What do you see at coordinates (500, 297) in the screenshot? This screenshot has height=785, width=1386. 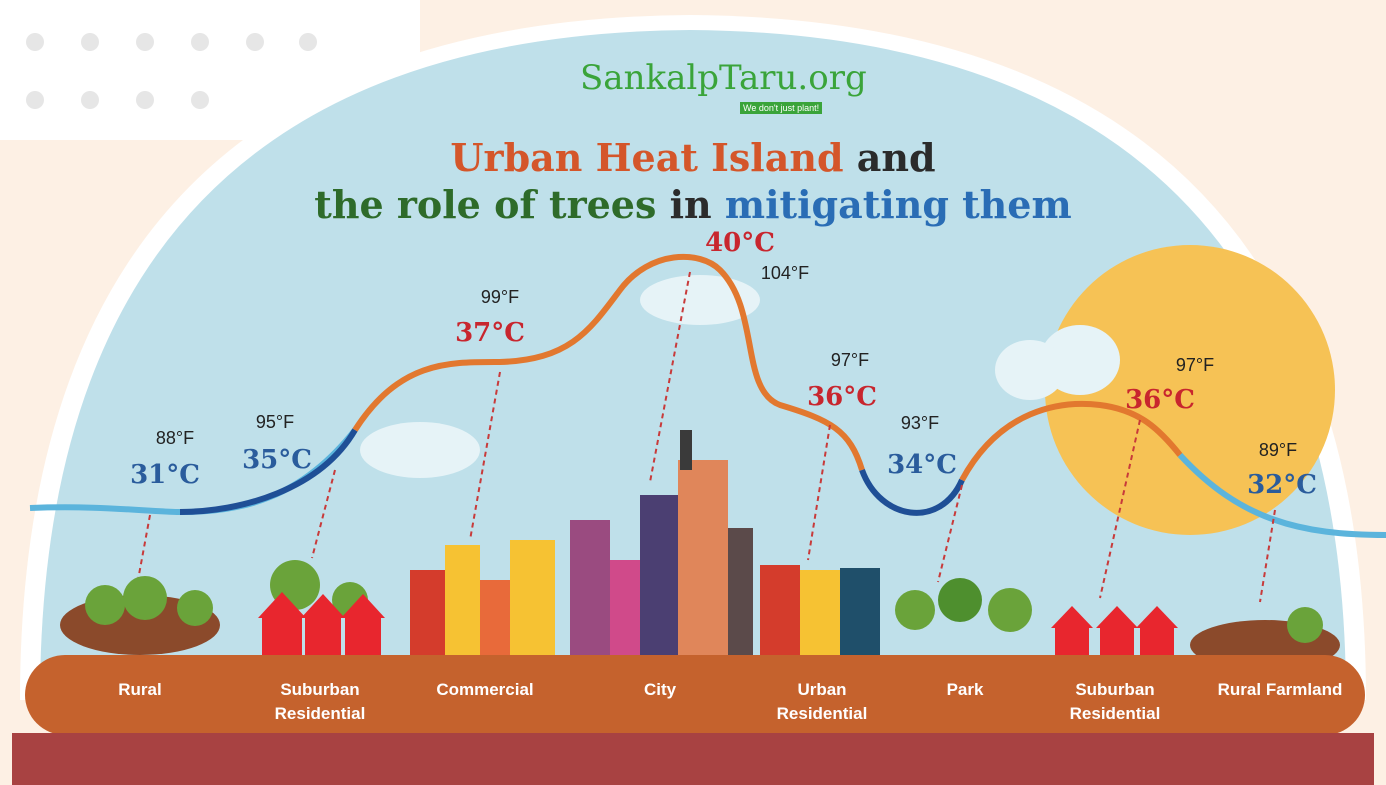 I see `fahrenheit: 99°F` at bounding box center [500, 297].